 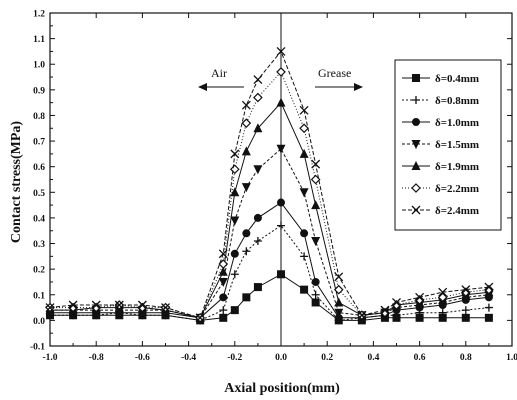 I want to click on annotation-grease: Grease, so click(x=334, y=73).